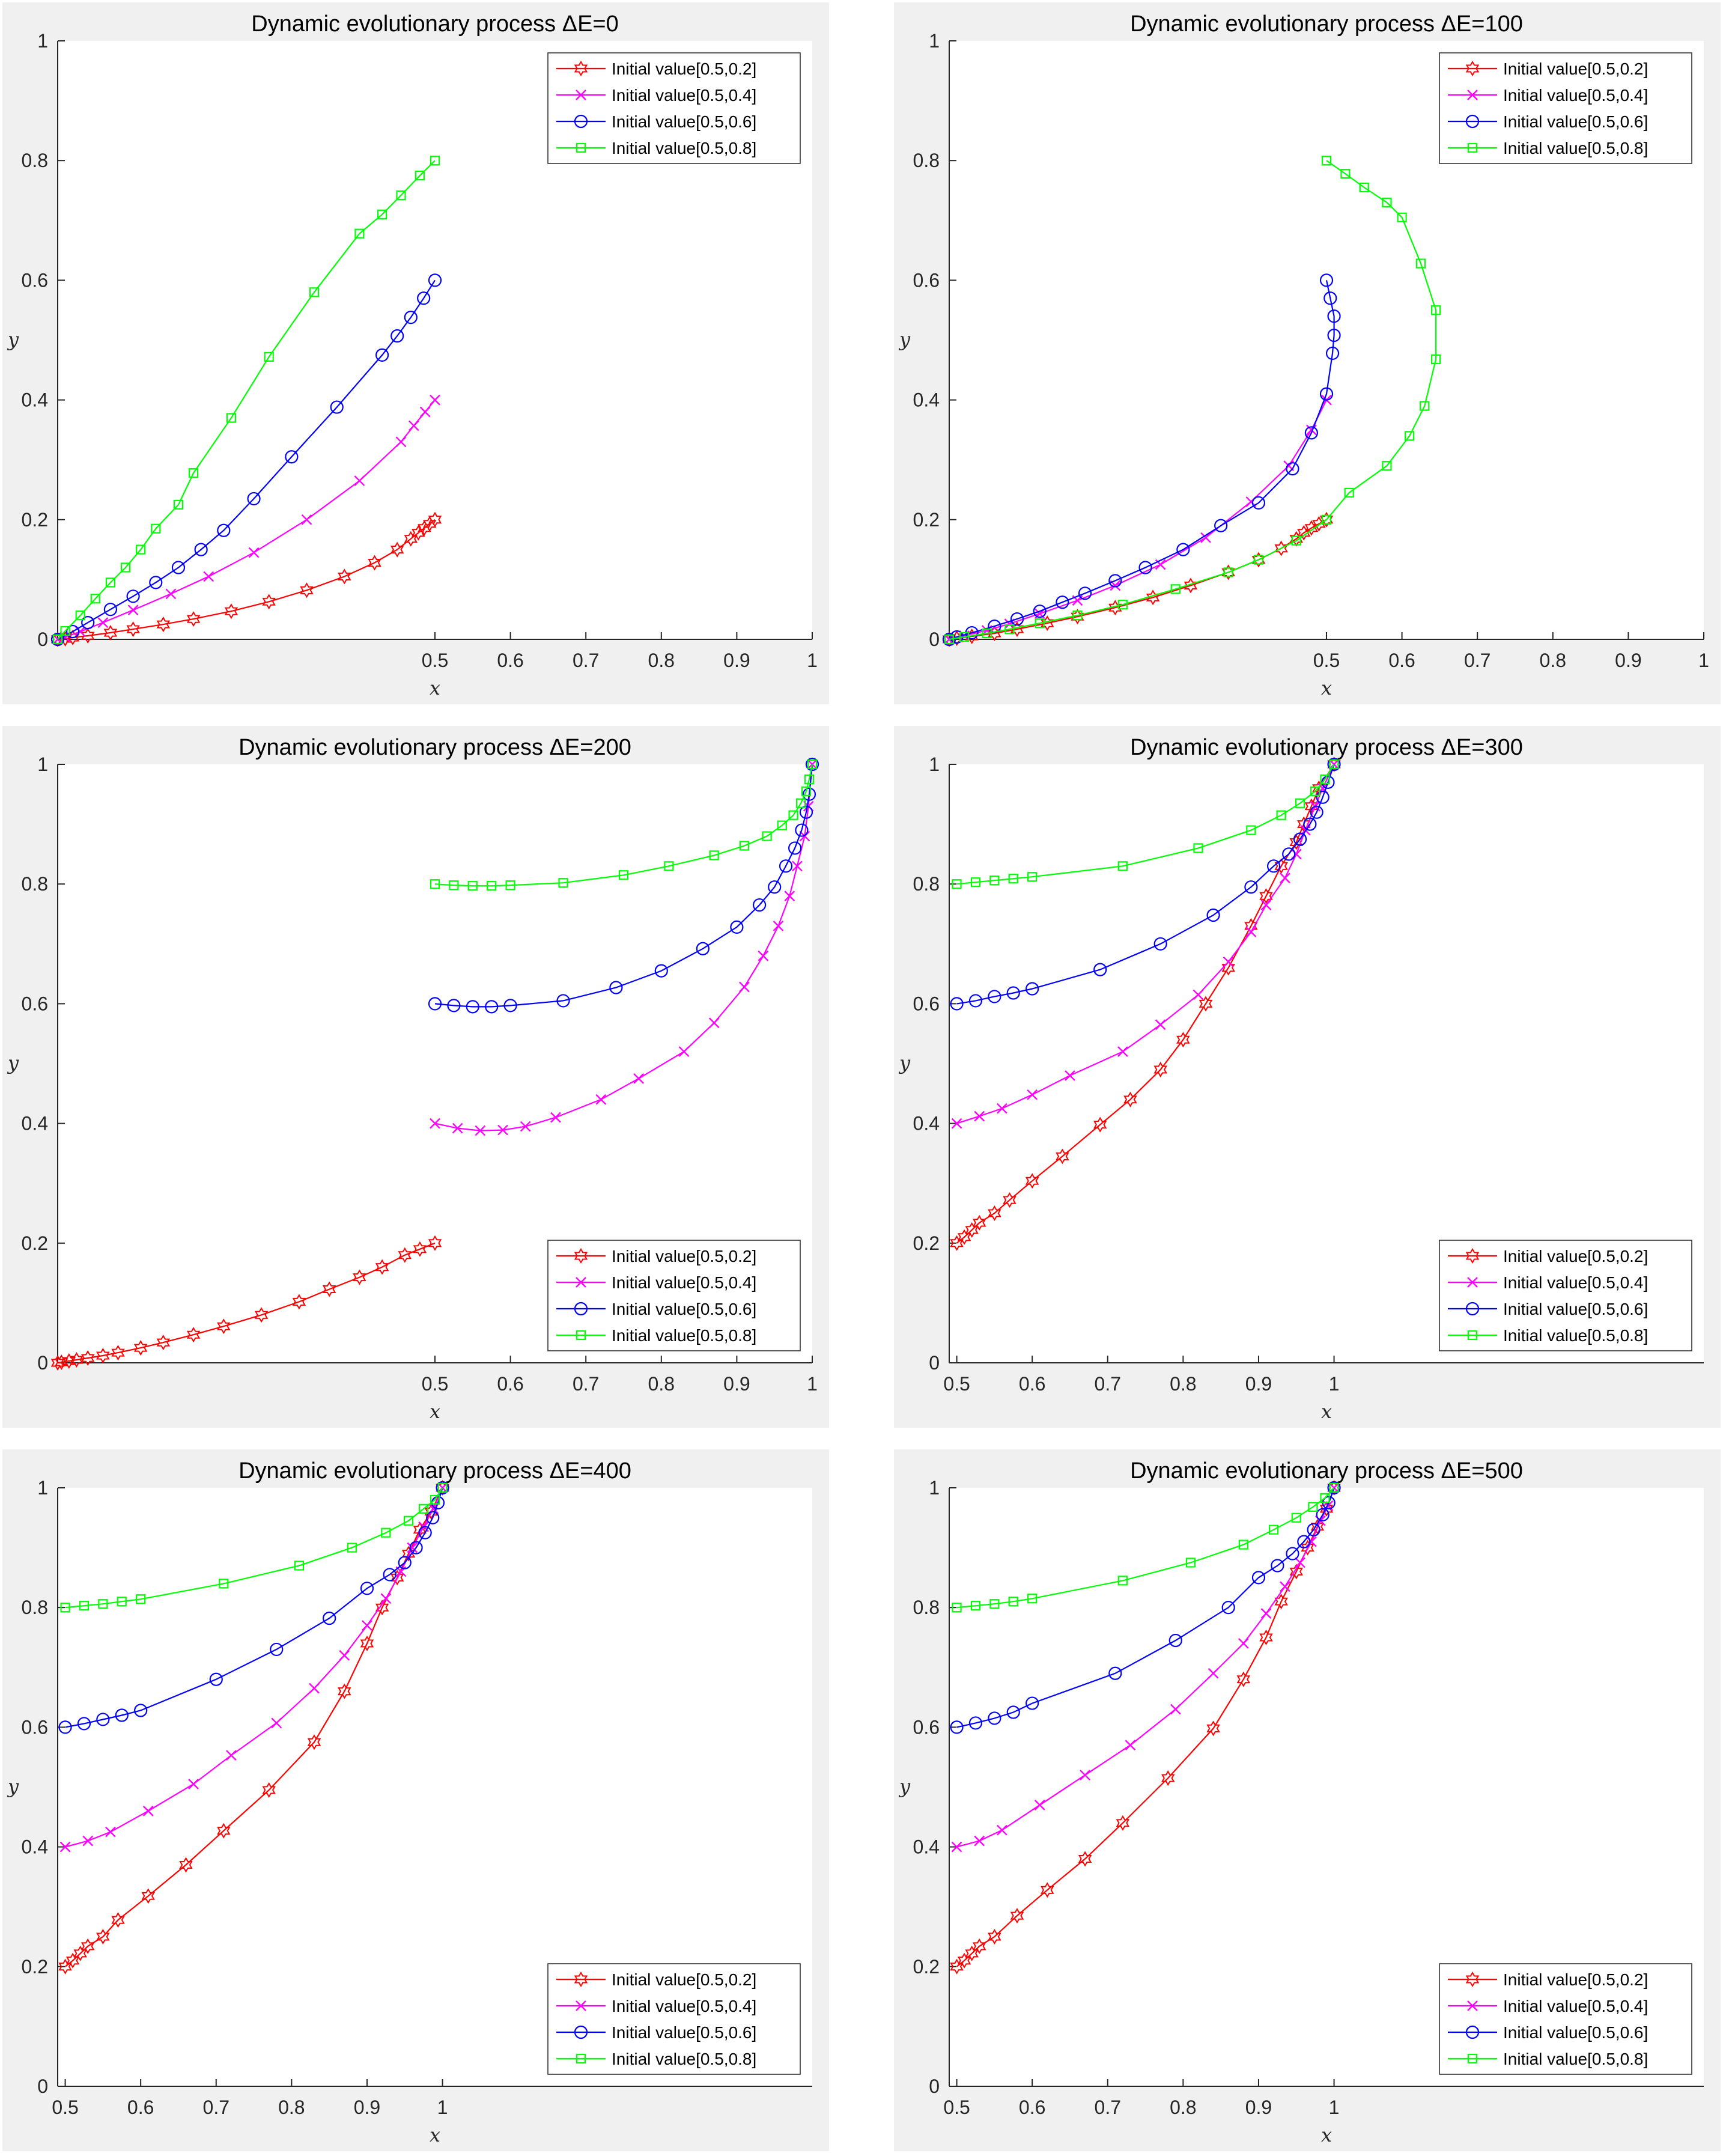 This screenshot has height=2156, width=1723. Describe the element at coordinates (1575, 148) in the screenshot. I see `legend-label: Initial value[0.5,0.8]` at that location.